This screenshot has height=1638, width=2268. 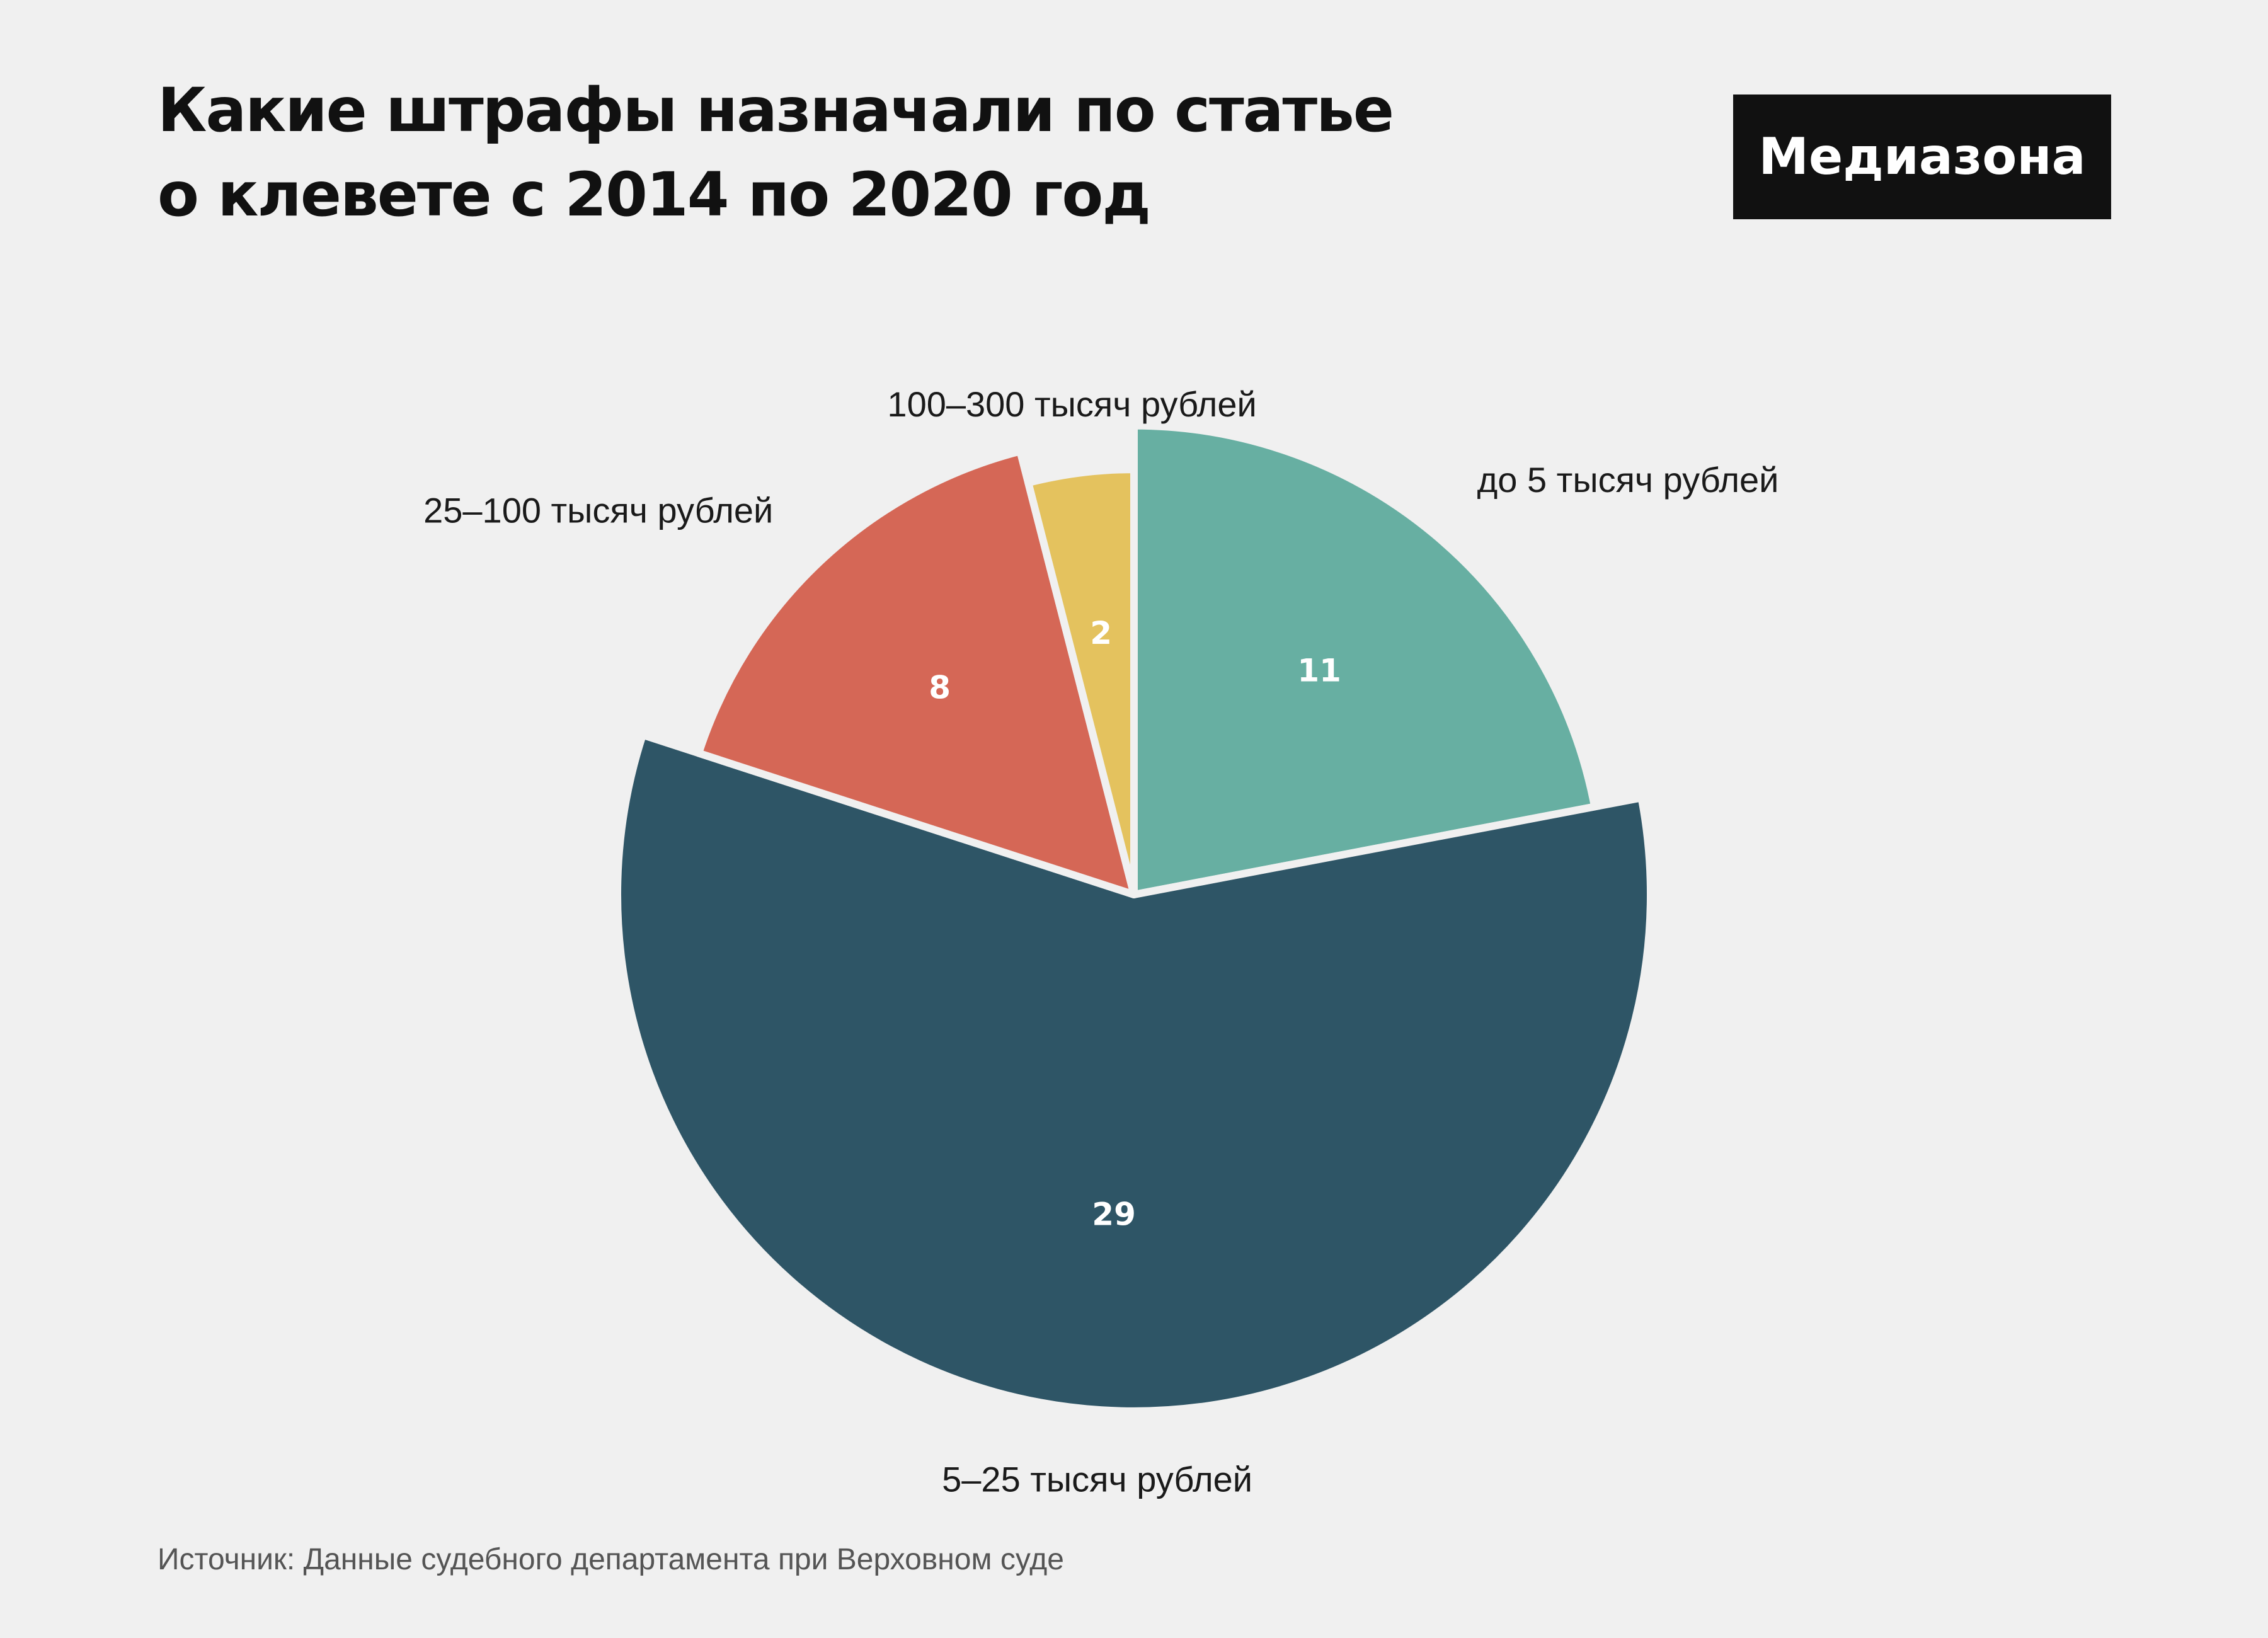 I want to click on chart-title-line-2: о клевете с 2014 по 2020 год, so click(x=654, y=194).